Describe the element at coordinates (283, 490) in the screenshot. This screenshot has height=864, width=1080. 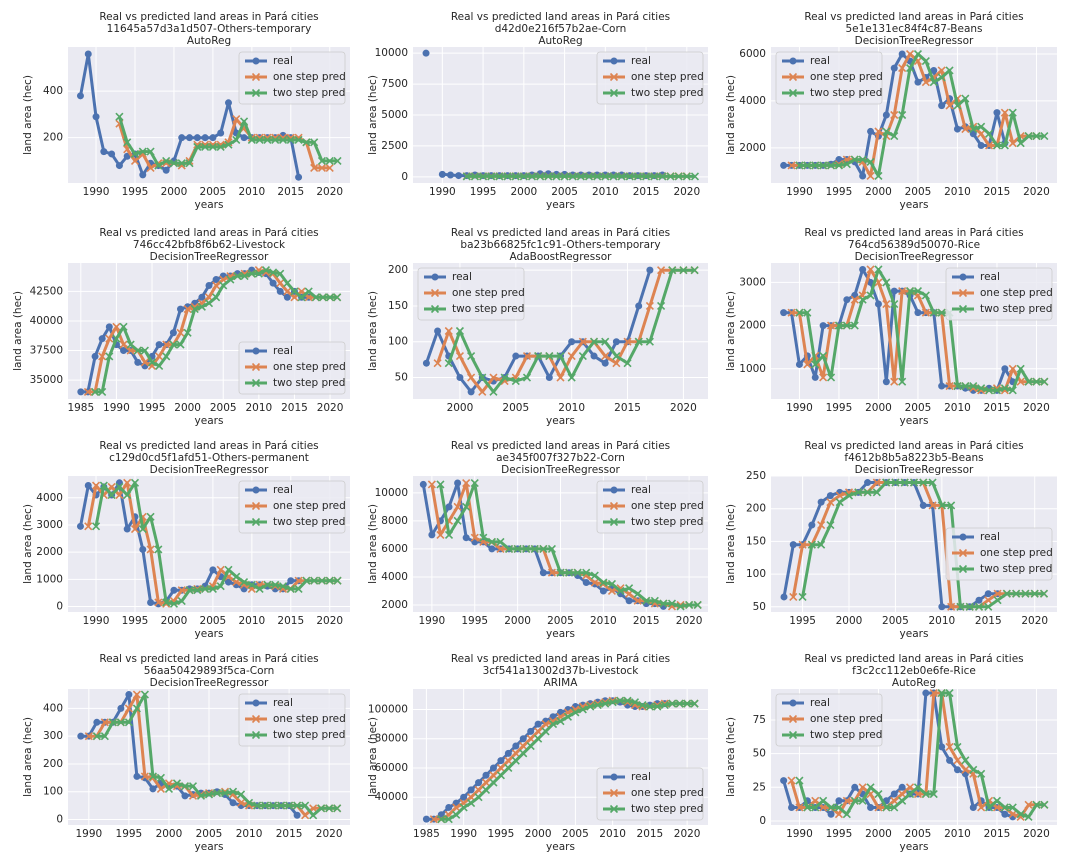
I see `legend-label: real` at that location.